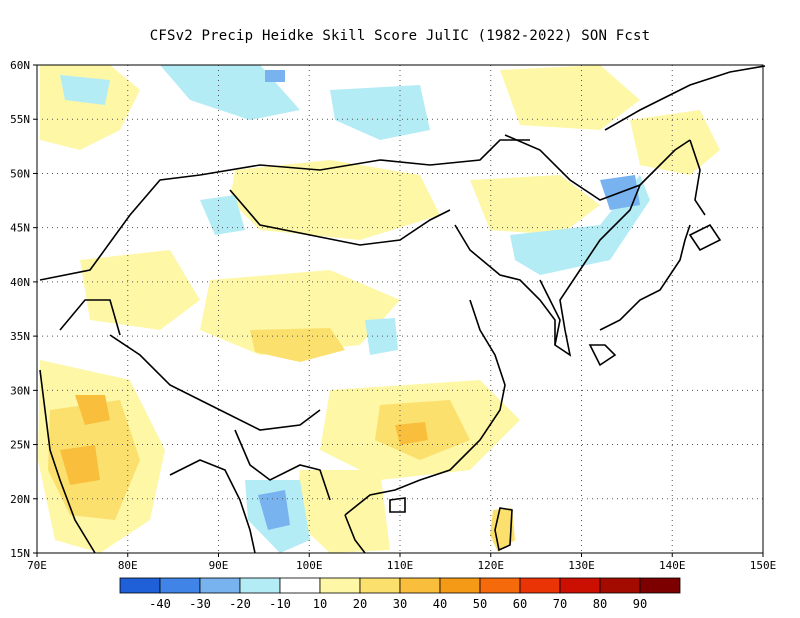 This screenshot has width=800, height=618. Describe the element at coordinates (282, 465) in the screenshot. I see `border-myanmar` at that location.